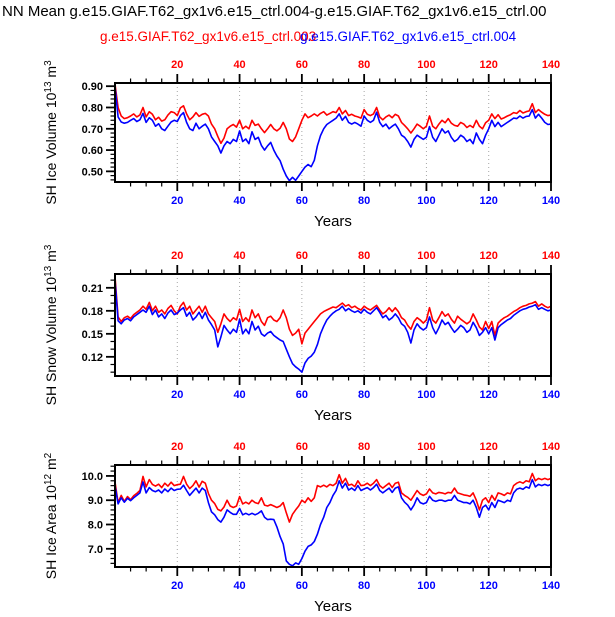  Describe the element at coordinates (92, 289) in the screenshot. I see `y-tick-label: 0.21` at that location.